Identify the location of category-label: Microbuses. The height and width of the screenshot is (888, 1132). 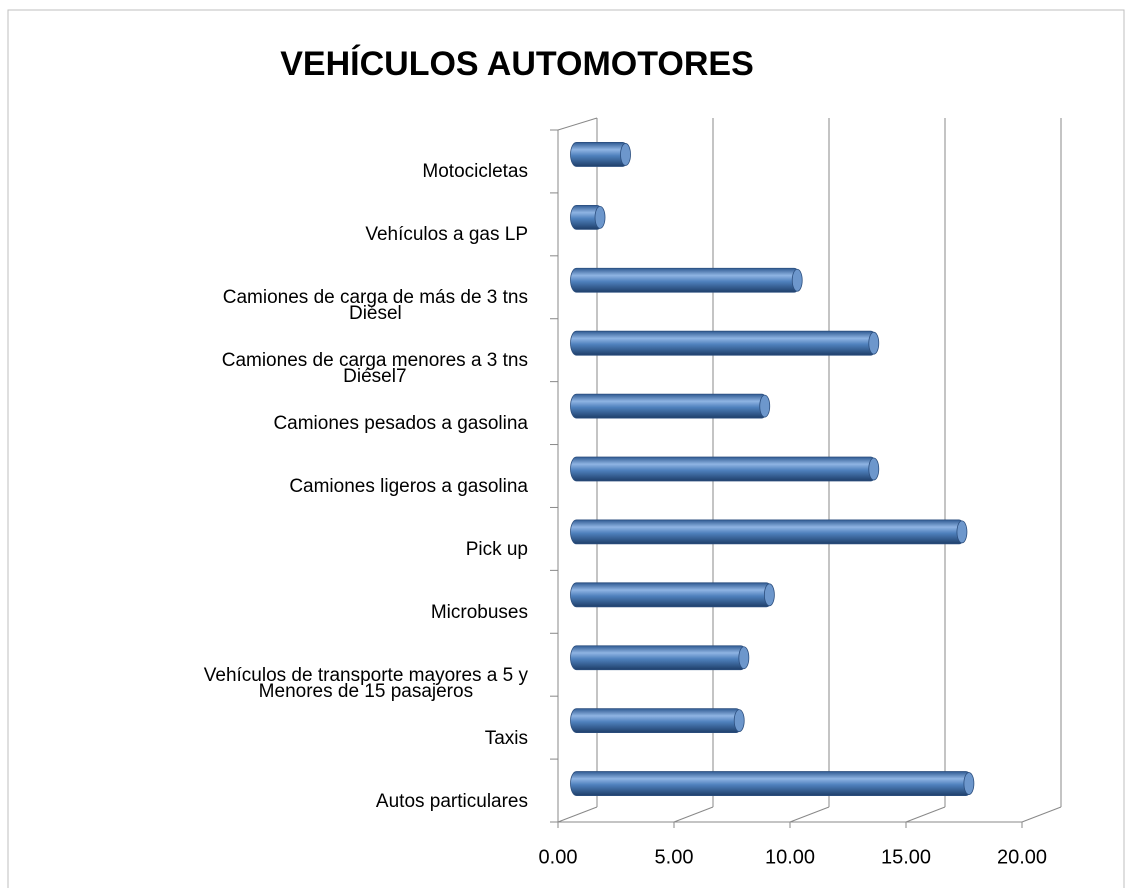
(479, 612).